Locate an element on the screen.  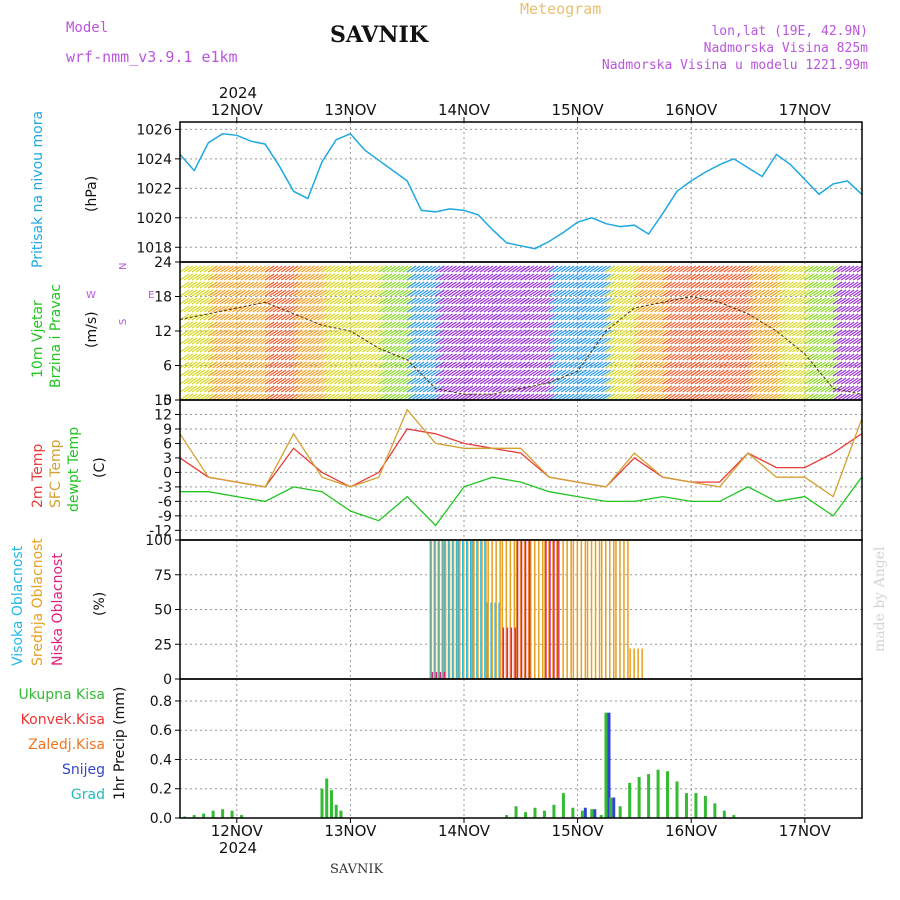
high-cloud-bar is located at coordinates (442, 609).